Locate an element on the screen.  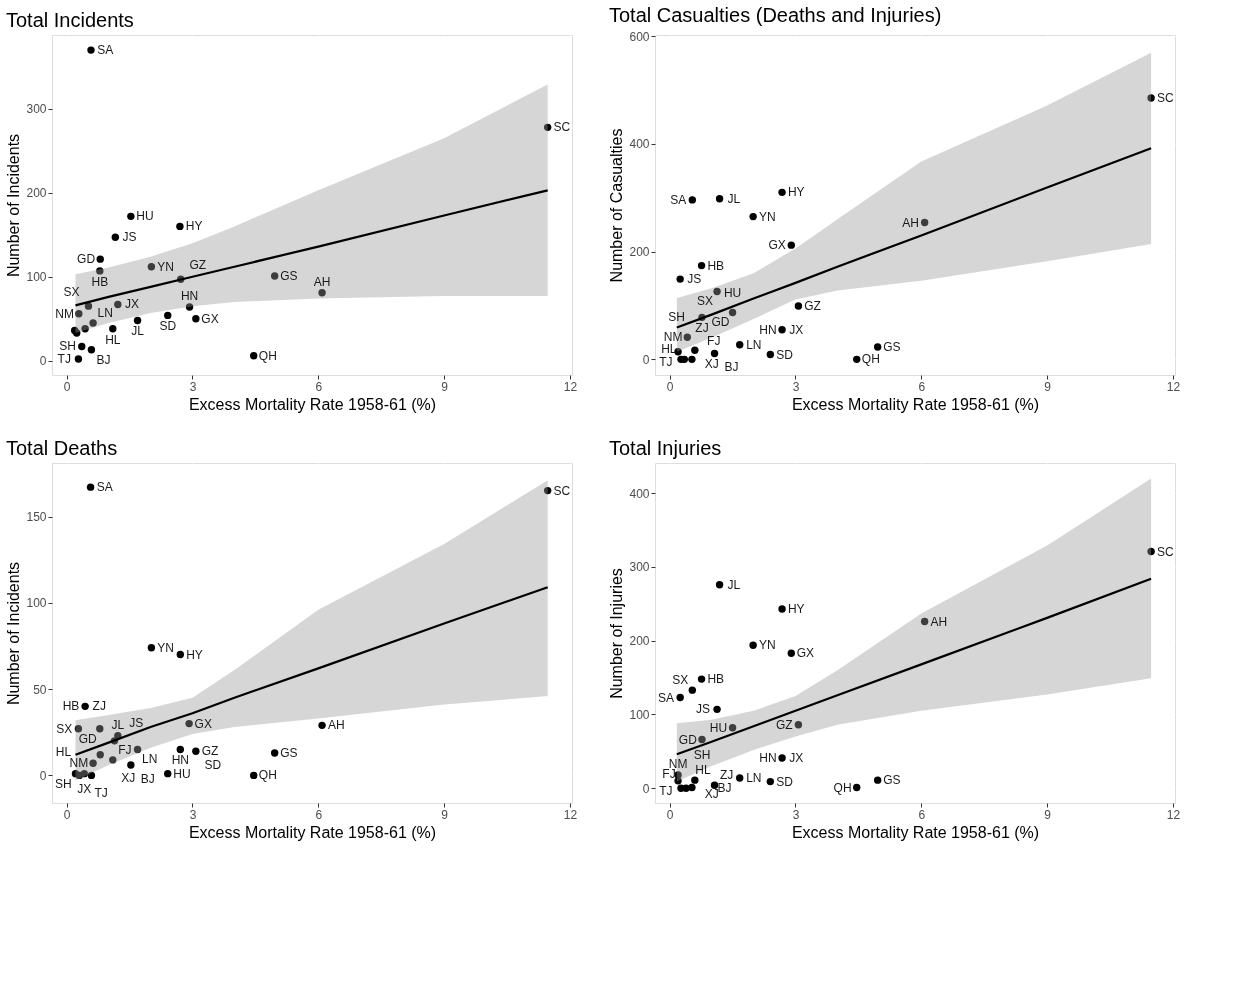
y-tick-label: 400 is located at coordinates (639, 493).